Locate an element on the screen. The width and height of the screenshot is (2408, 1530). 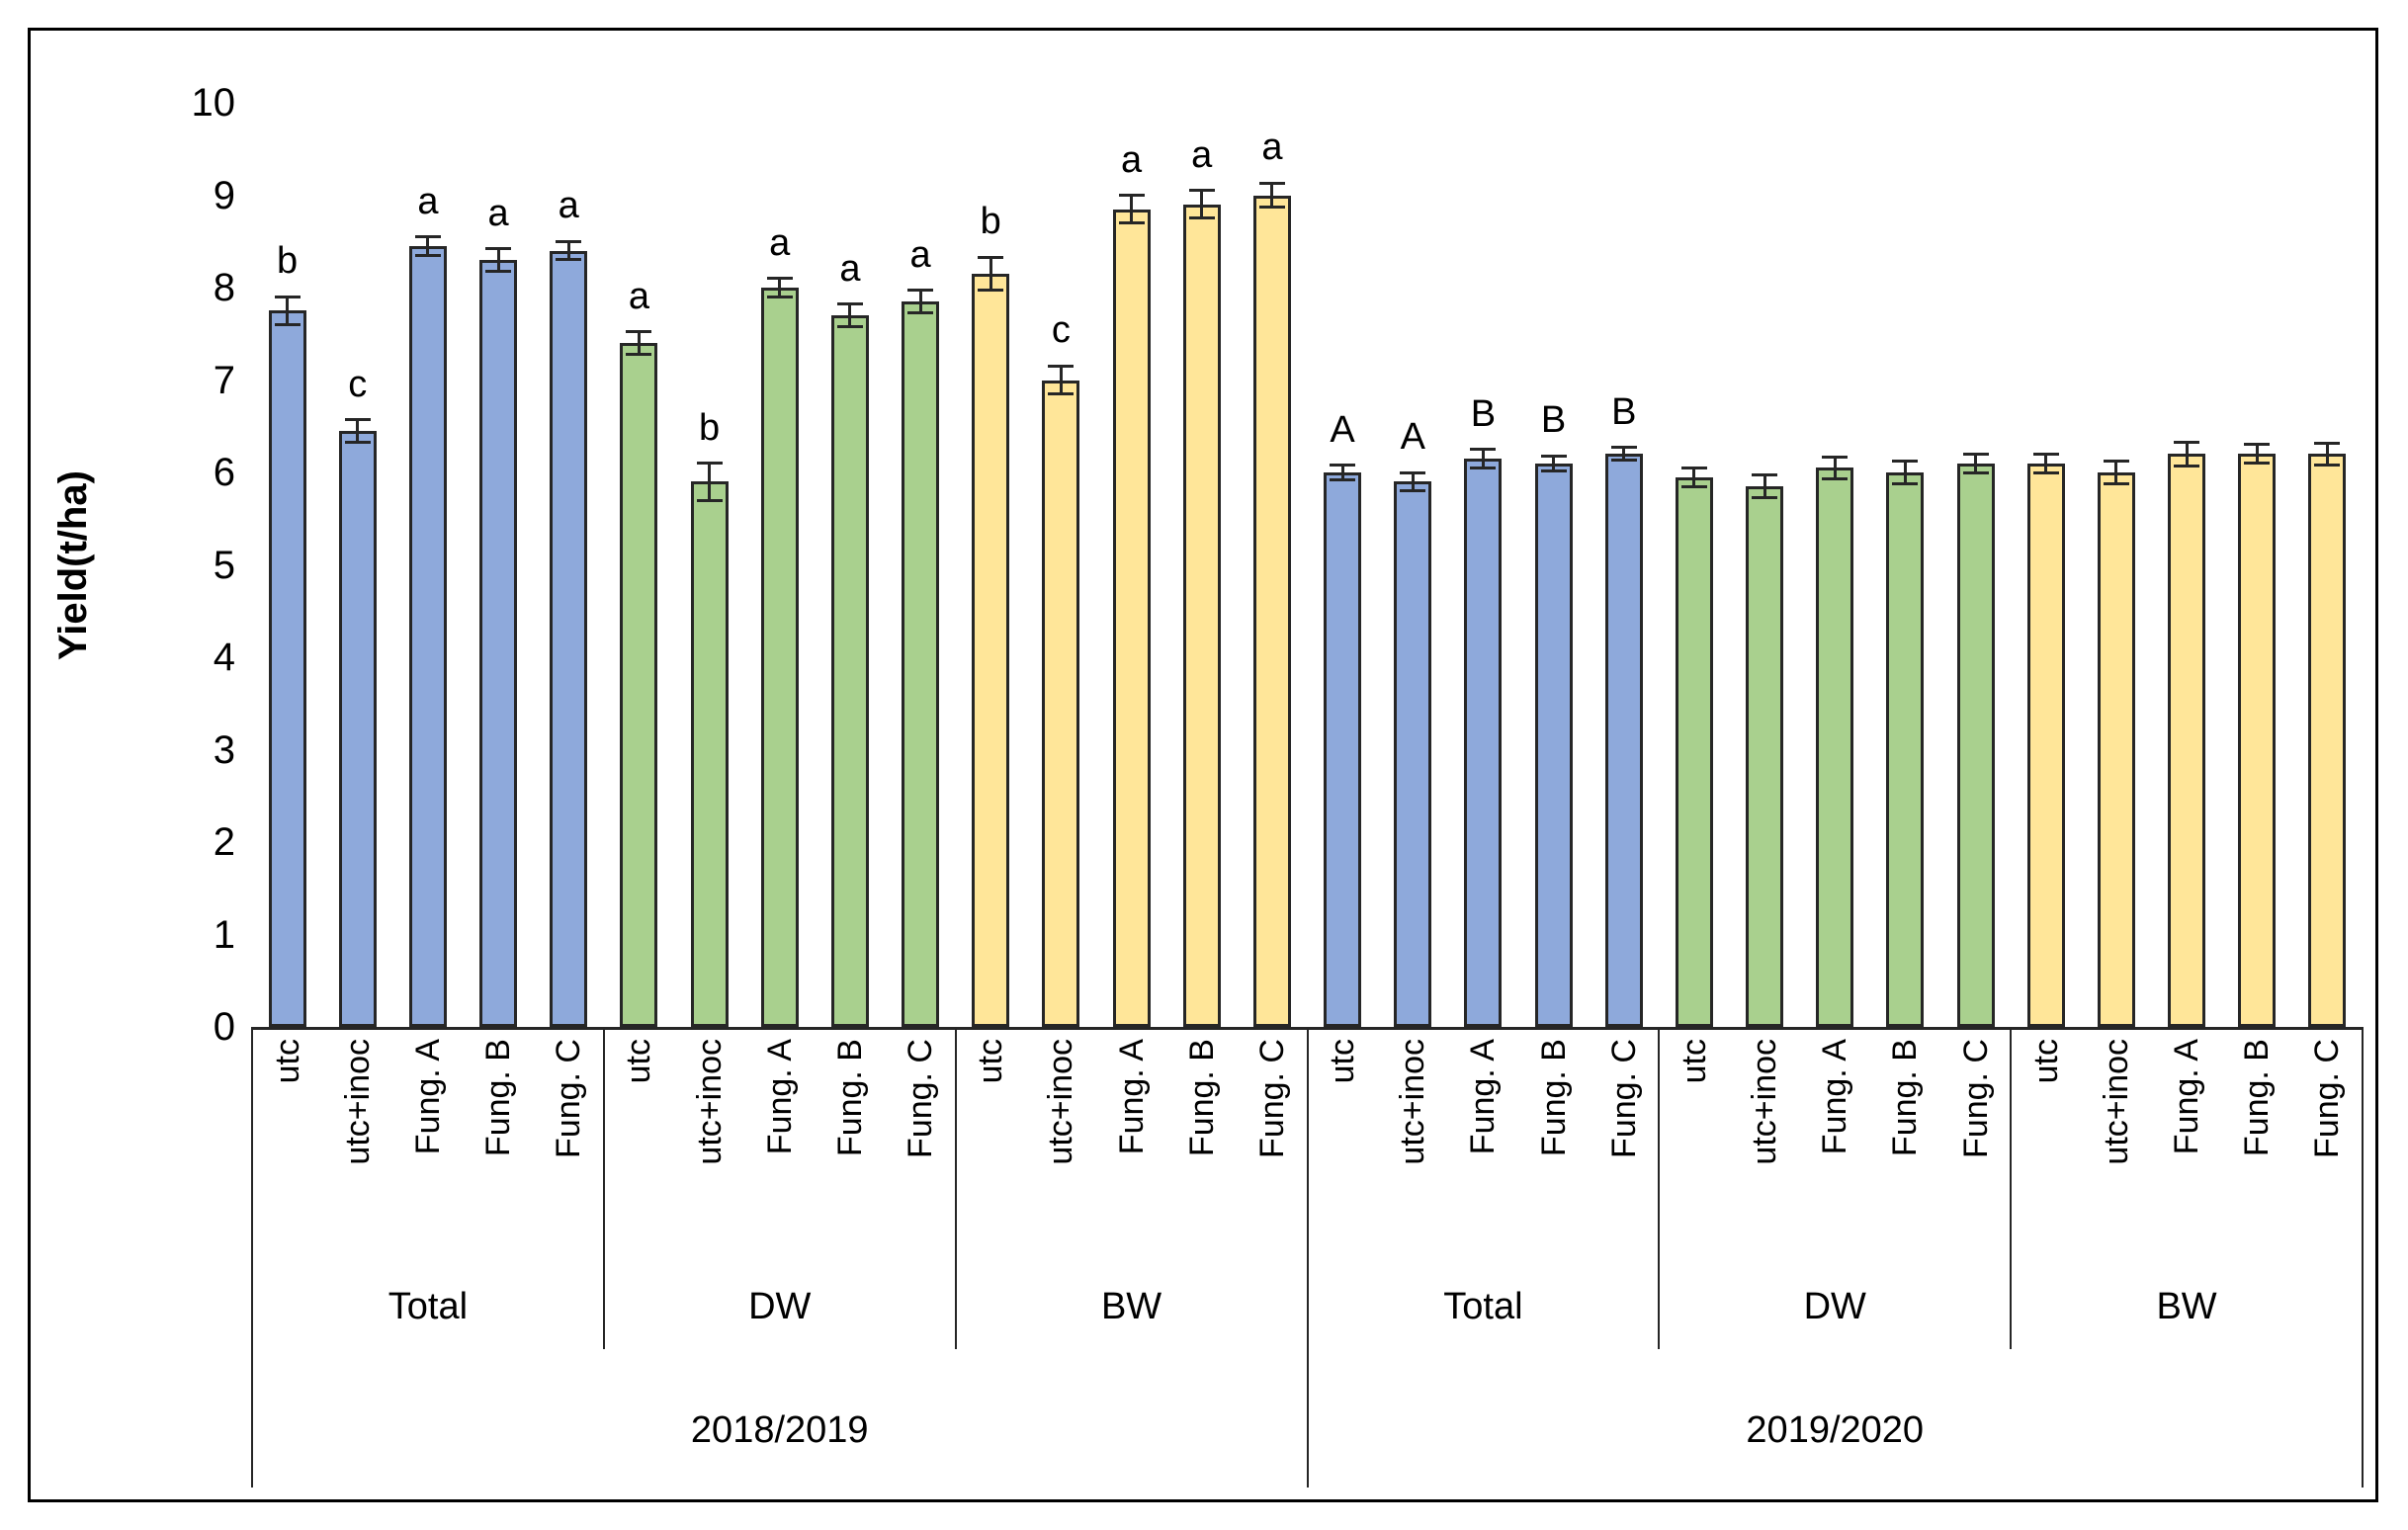
y-tick-label: 6 is located at coordinates (224, 472).